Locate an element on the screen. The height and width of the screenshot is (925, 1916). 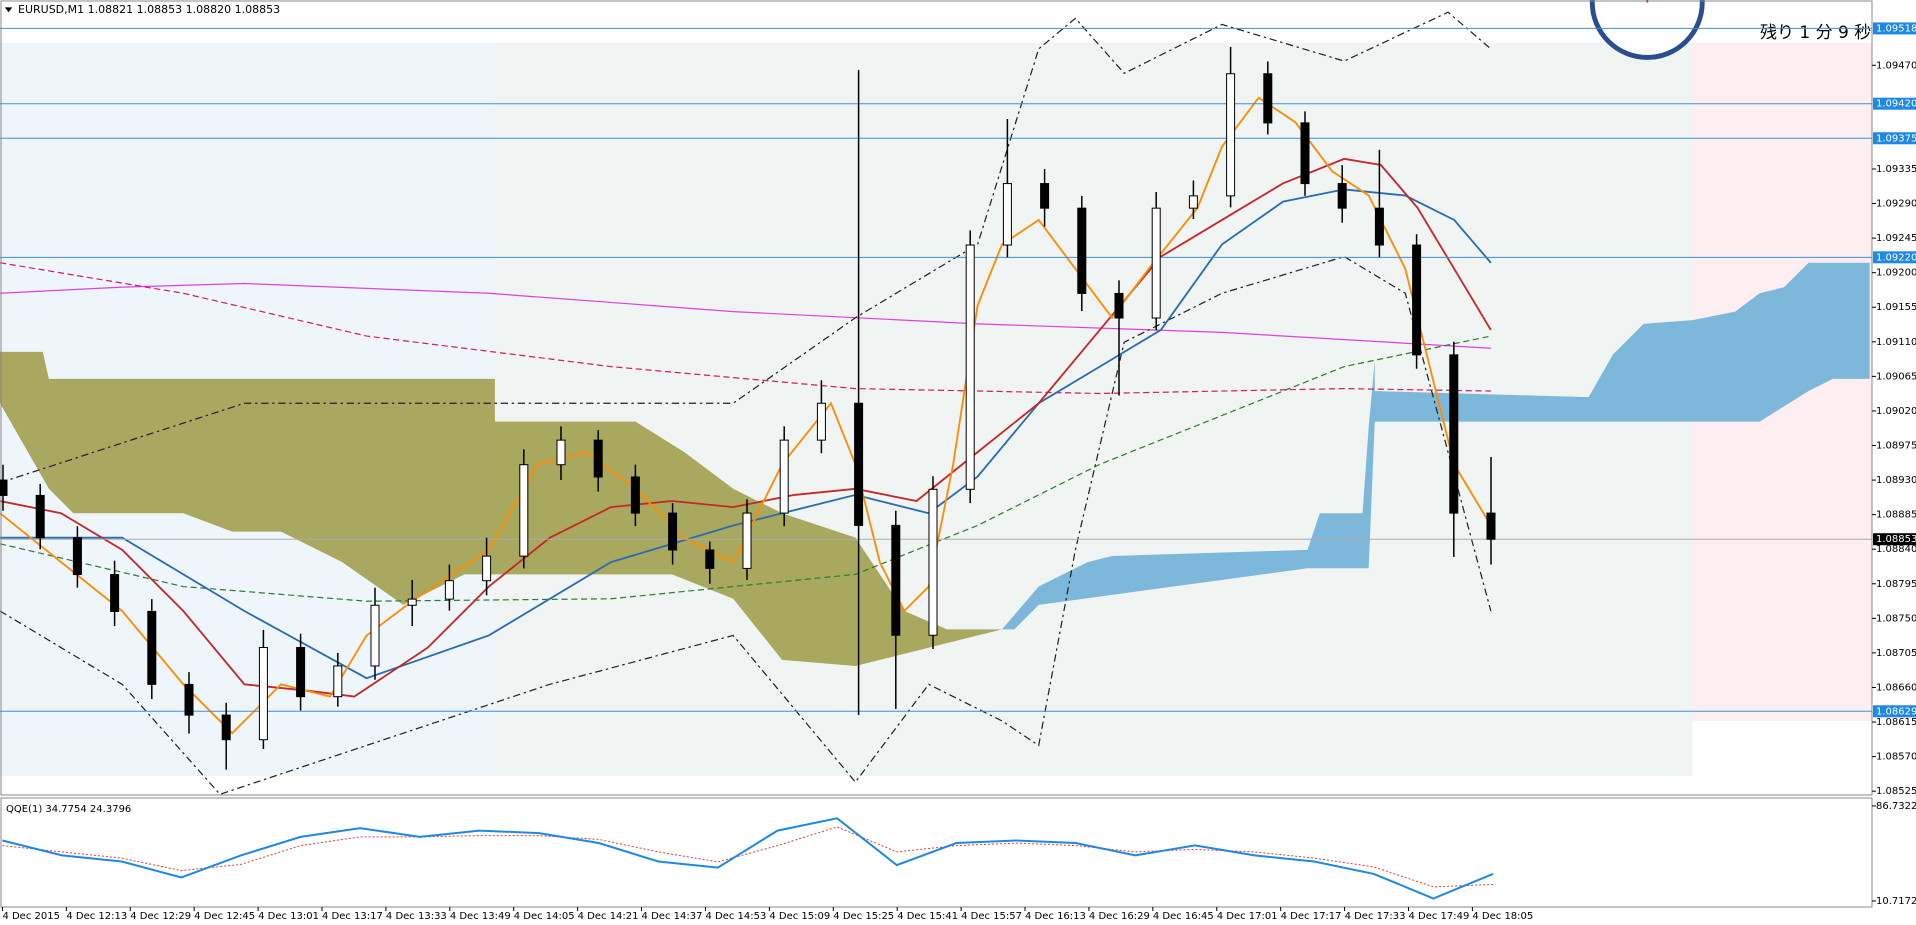
x-tick-label: 4 Dec 12:45 is located at coordinates (224, 916).